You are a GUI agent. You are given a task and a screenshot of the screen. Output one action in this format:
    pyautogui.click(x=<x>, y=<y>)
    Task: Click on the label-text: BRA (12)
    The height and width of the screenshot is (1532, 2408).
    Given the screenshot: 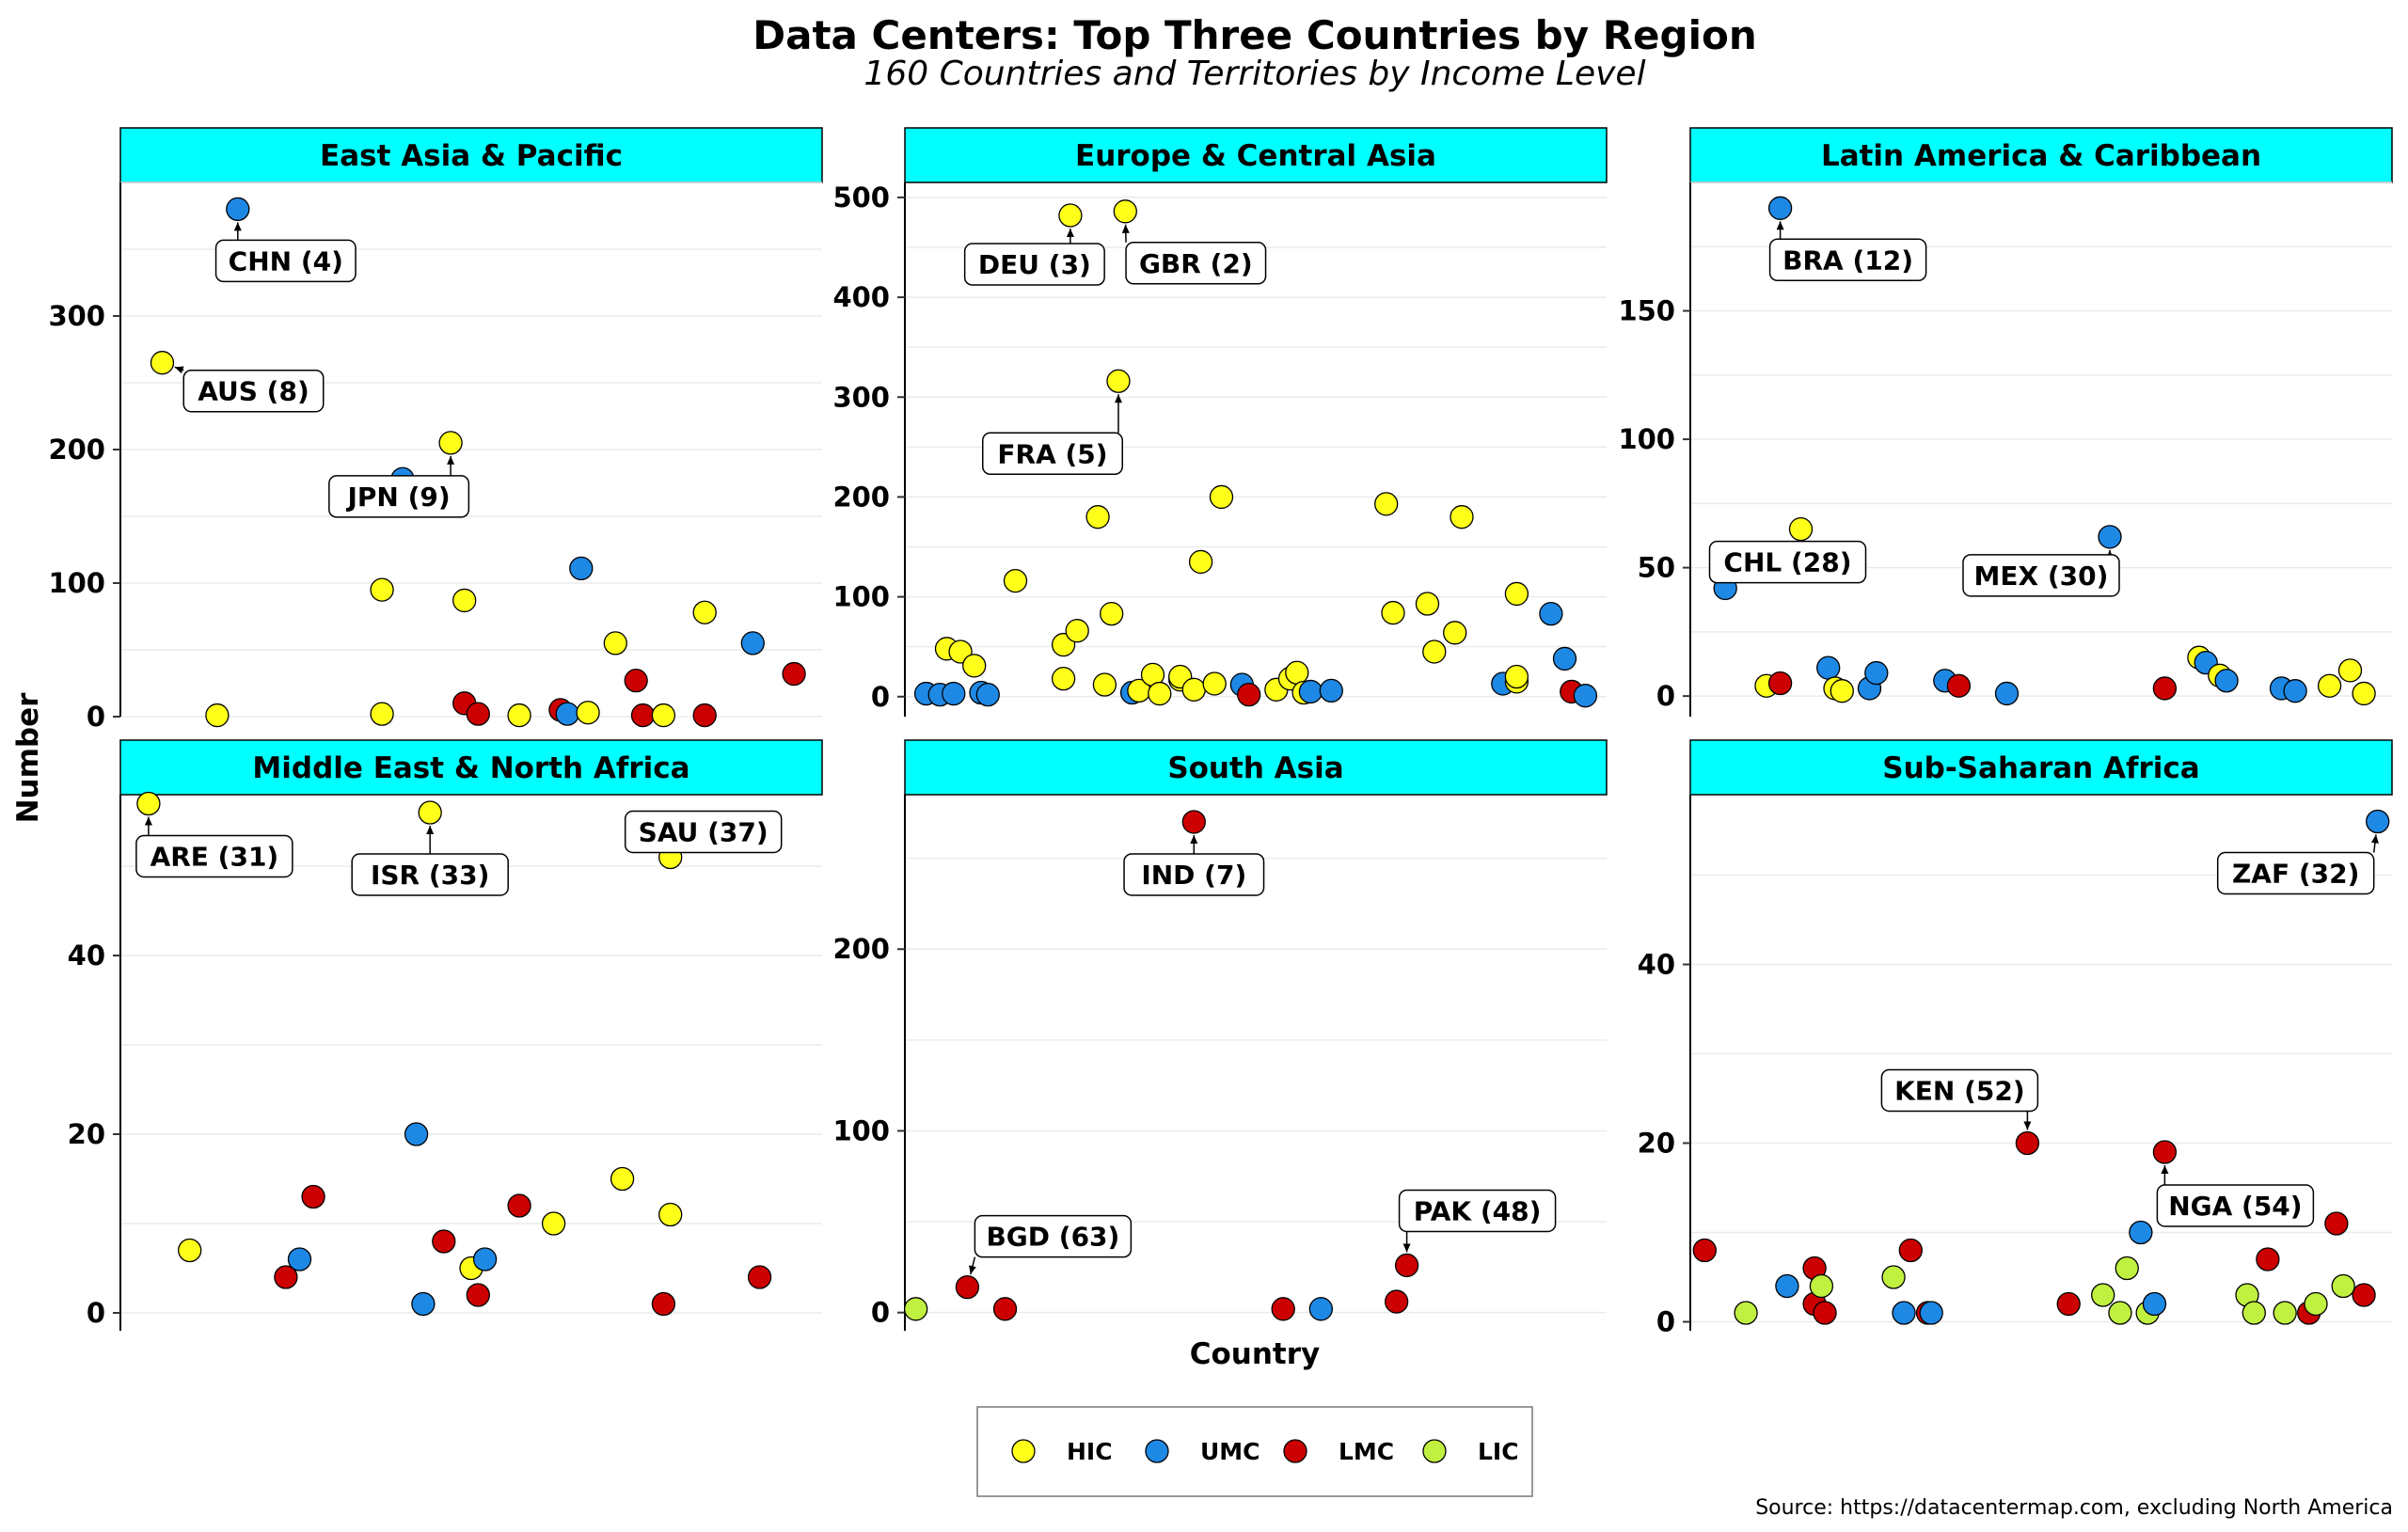 What is the action you would take?
    pyautogui.click(x=1848, y=260)
    